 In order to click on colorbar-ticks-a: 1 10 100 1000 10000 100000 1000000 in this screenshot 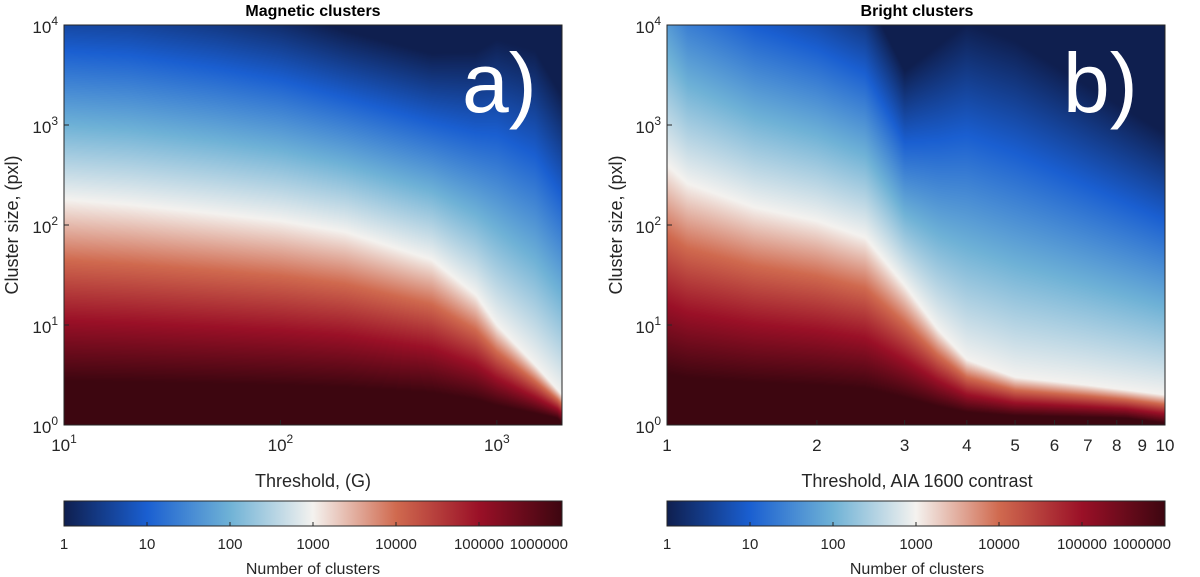, I will do `click(314, 537)`.